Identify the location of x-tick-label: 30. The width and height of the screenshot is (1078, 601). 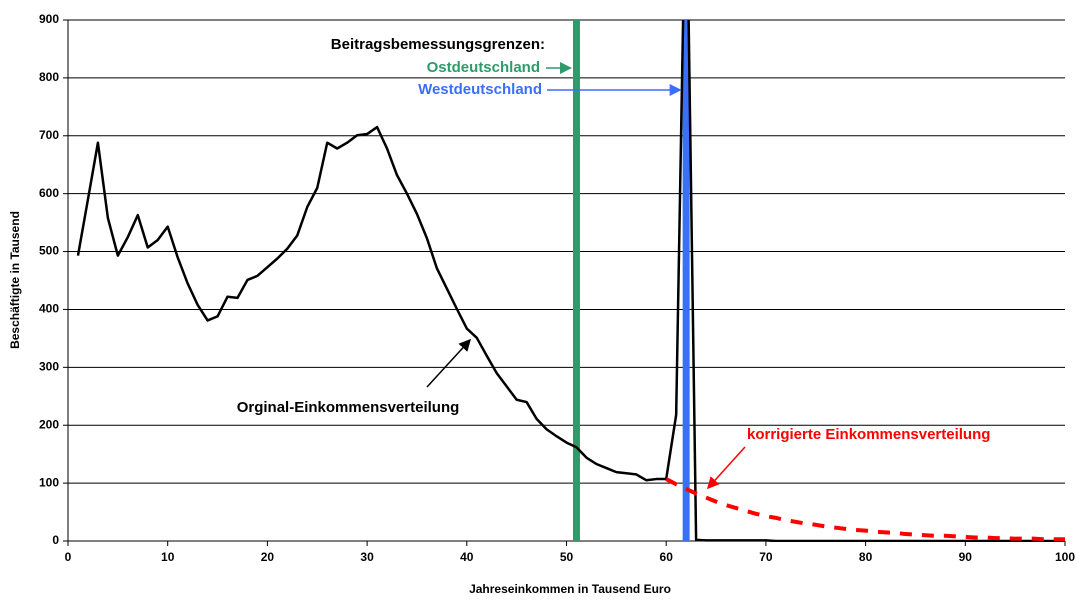
(367, 557).